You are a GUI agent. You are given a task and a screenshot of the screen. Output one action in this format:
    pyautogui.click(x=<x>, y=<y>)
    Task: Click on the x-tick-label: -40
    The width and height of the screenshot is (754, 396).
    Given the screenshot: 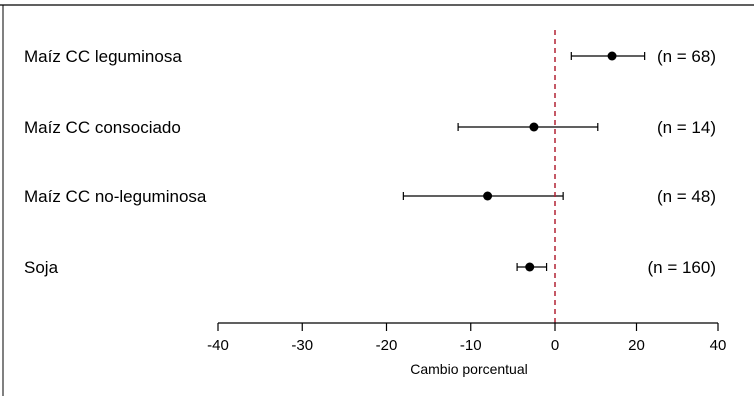 What is the action you would take?
    pyautogui.click(x=218, y=345)
    